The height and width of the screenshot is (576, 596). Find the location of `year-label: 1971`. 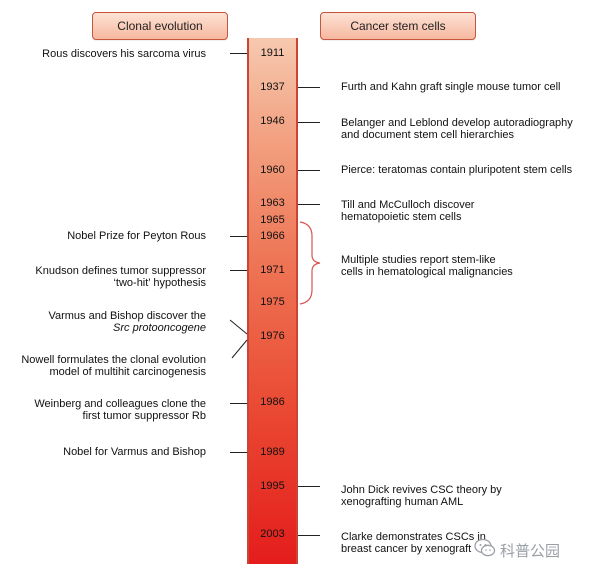

year-label: 1971 is located at coordinates (272, 270).